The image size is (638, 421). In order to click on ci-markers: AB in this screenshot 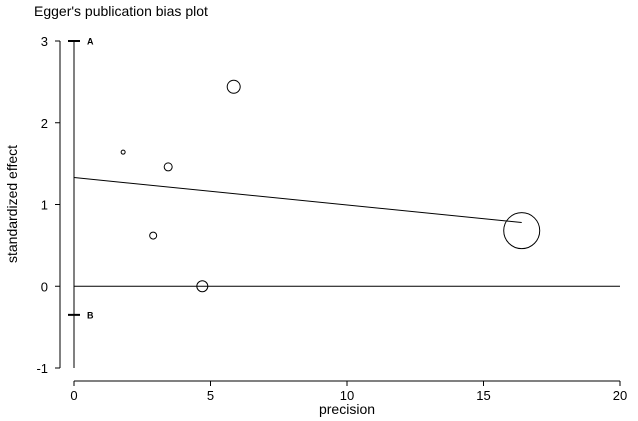, I will do `click(81, 178)`.